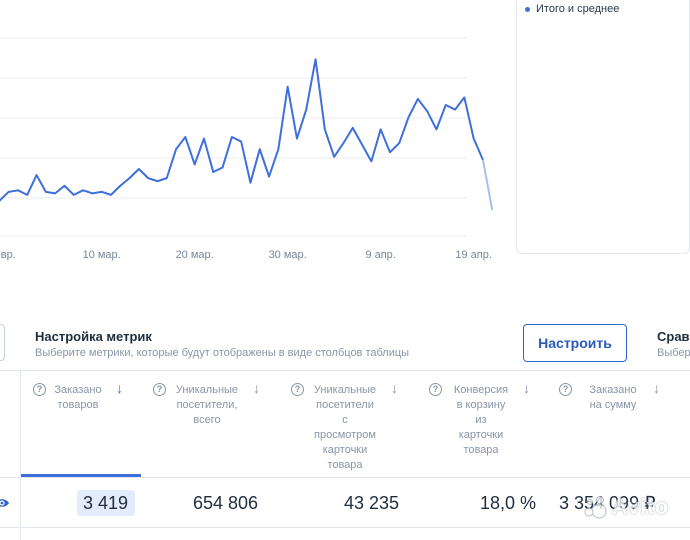 Image resolution: width=690 pixels, height=540 pixels. What do you see at coordinates (527, 9) in the screenshot?
I see `legend-dot-icon` at bounding box center [527, 9].